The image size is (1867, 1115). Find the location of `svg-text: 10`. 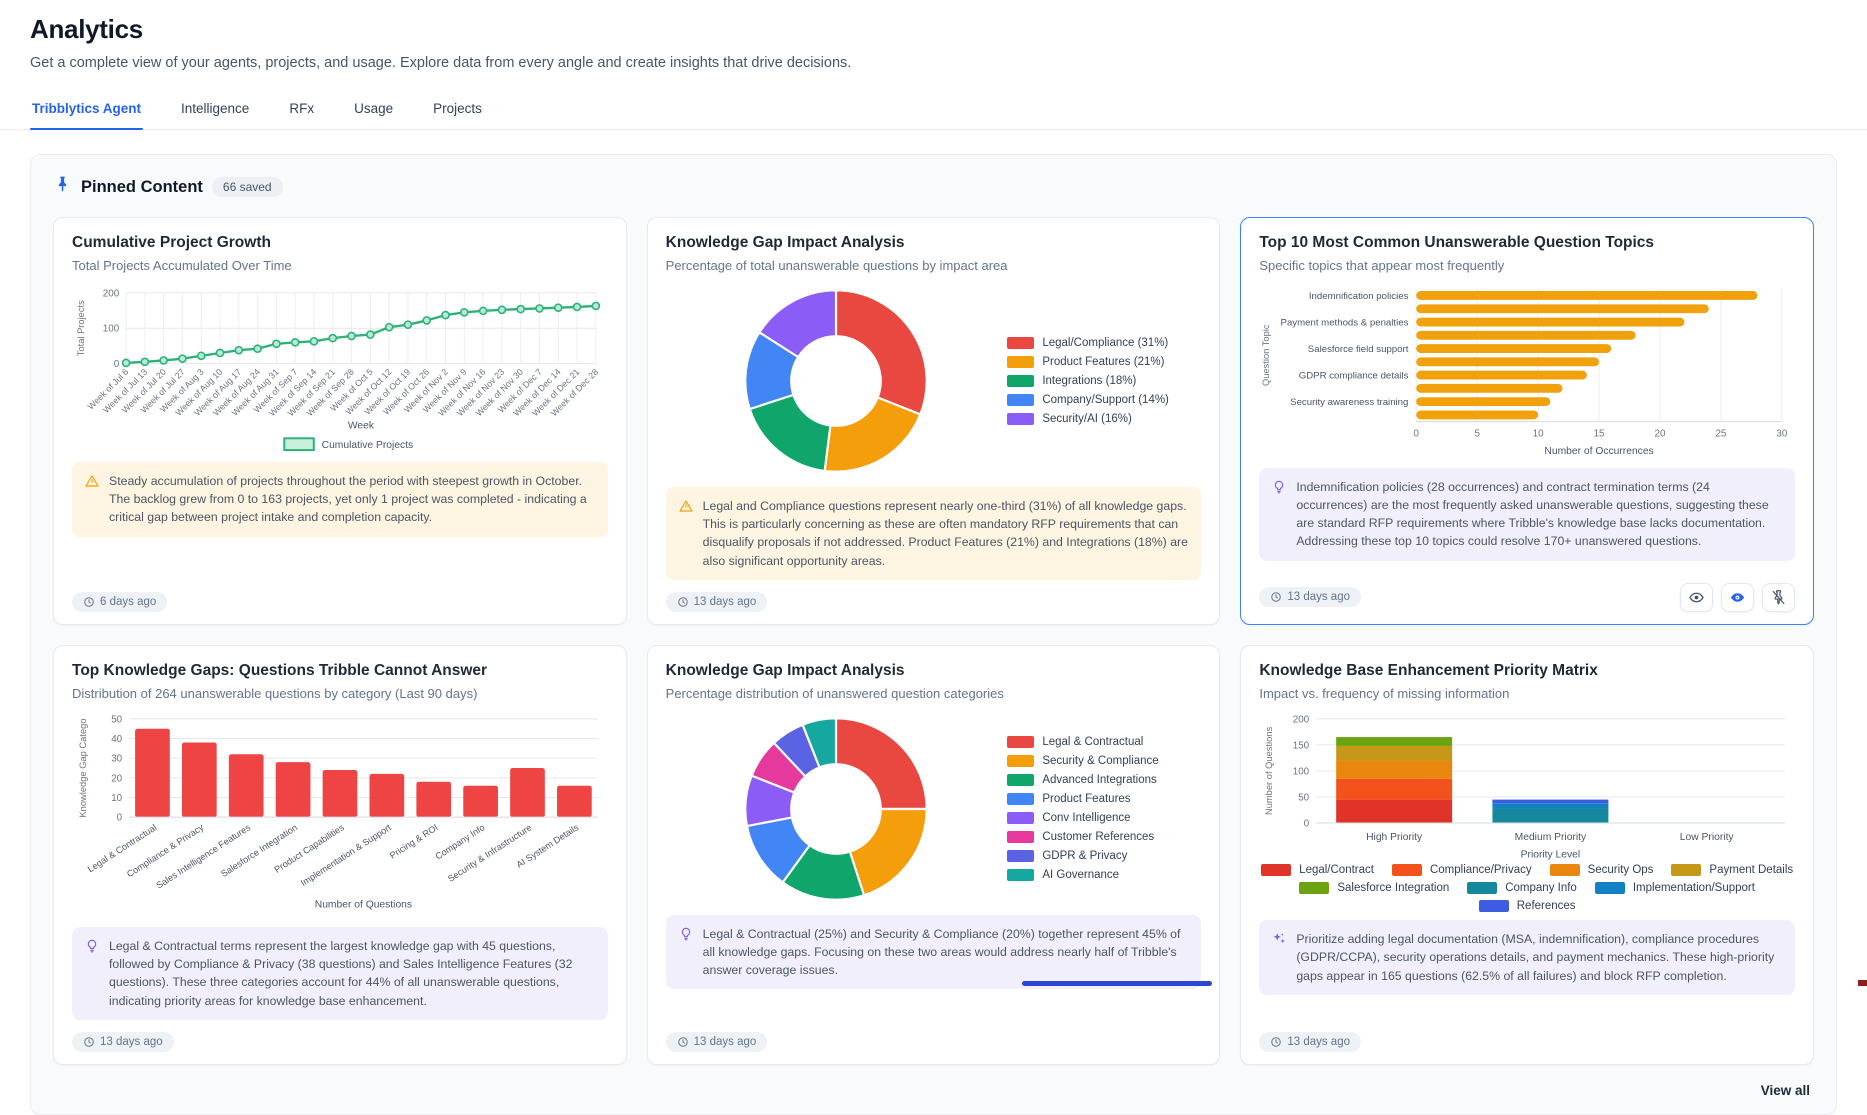

svg-text: 10 is located at coordinates (116, 798).